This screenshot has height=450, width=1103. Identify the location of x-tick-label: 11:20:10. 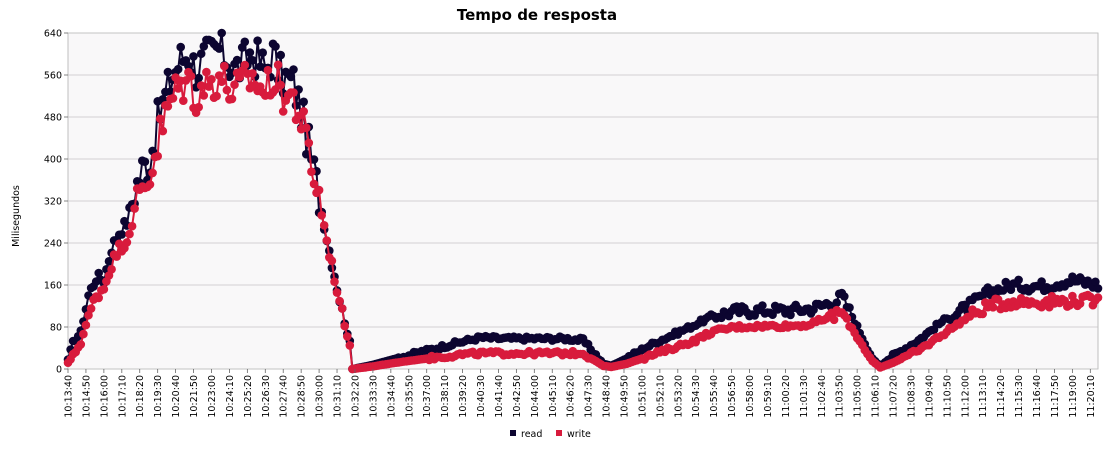
(1091, 396).